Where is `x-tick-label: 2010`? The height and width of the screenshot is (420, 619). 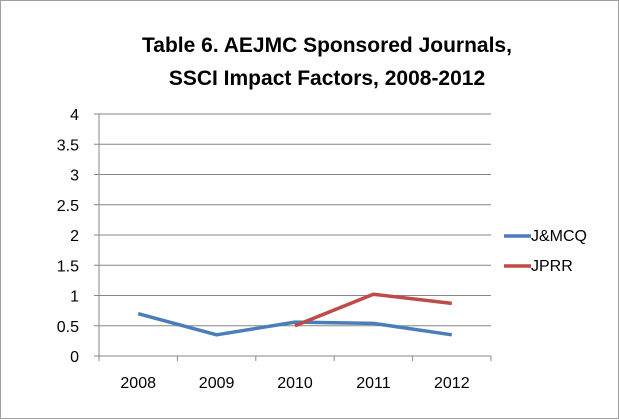 x-tick-label: 2010 is located at coordinates (295, 383).